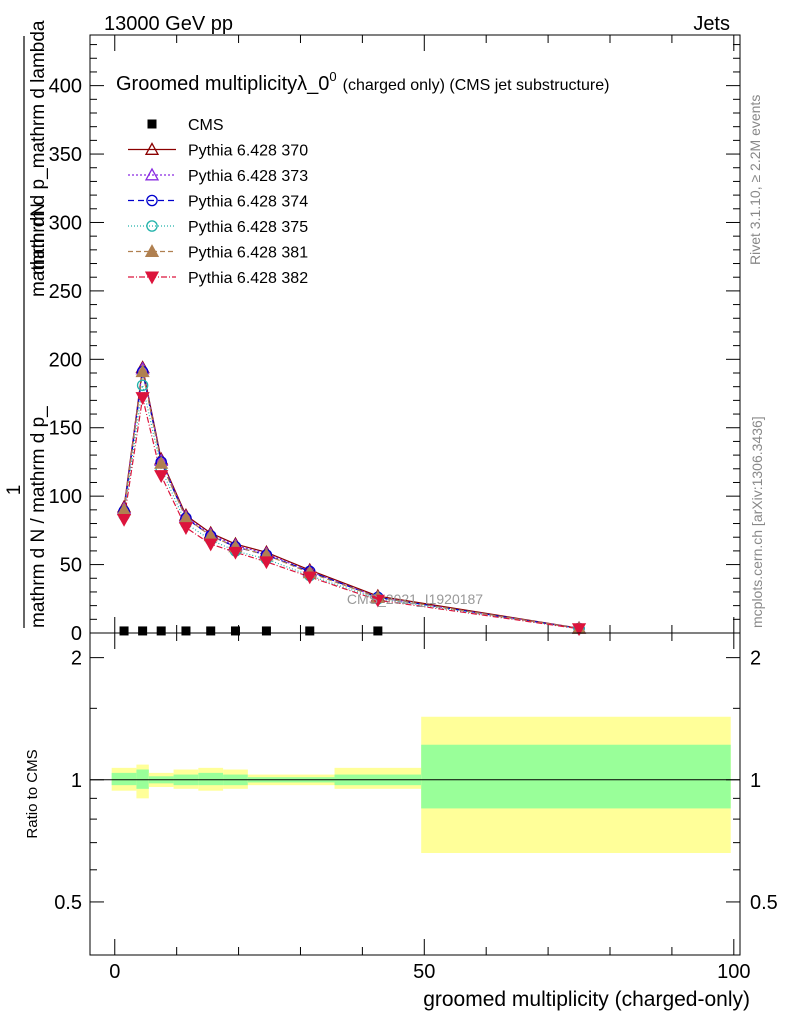 The width and height of the screenshot is (786, 1024). I want to click on header-left: 13000 GeV pp, so click(168, 24).